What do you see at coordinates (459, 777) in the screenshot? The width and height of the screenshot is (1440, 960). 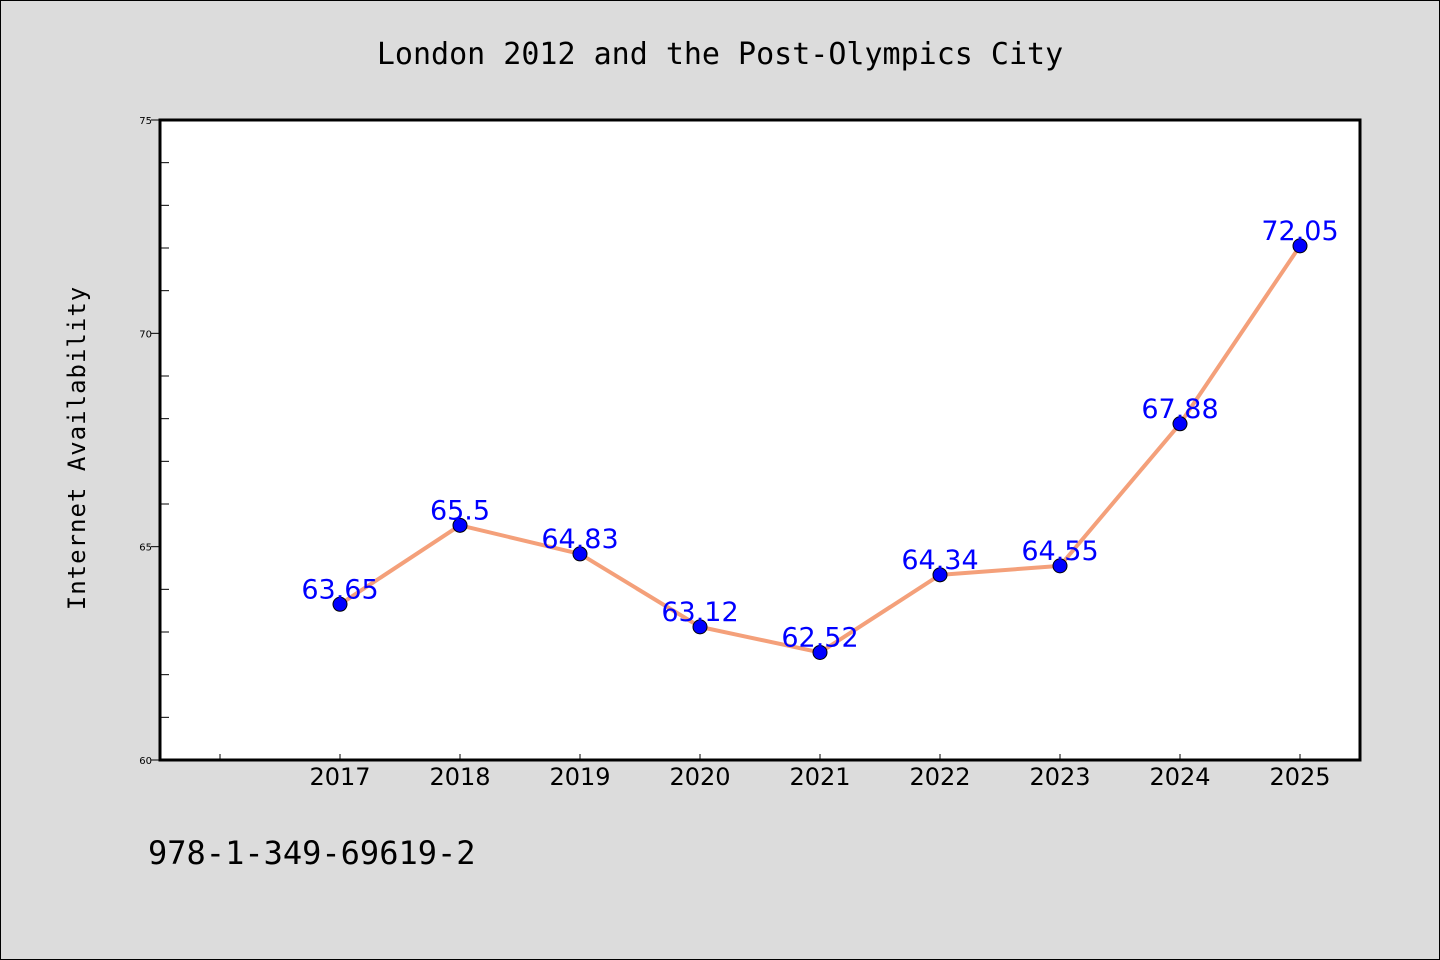 I see `x-tick-label: 2018` at bounding box center [459, 777].